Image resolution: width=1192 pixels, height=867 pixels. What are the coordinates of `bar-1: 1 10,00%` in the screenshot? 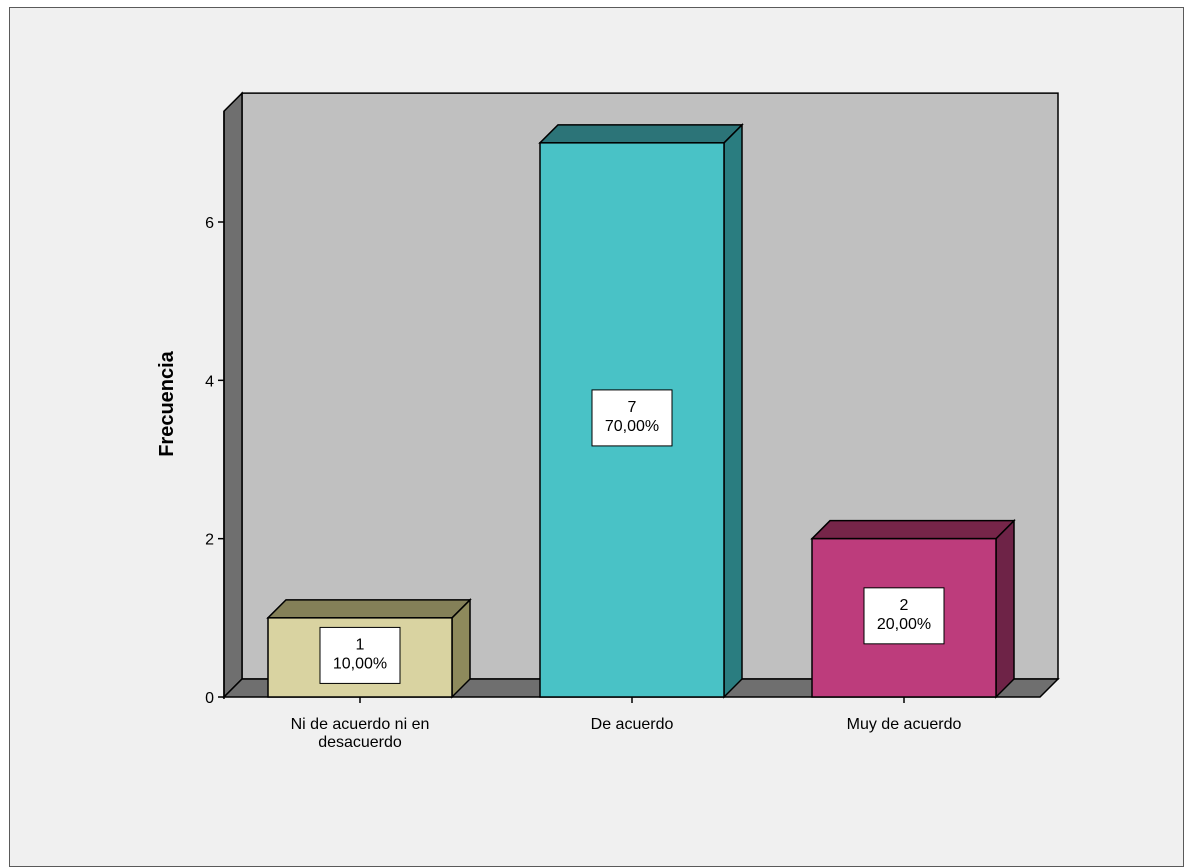 It's located at (369, 648).